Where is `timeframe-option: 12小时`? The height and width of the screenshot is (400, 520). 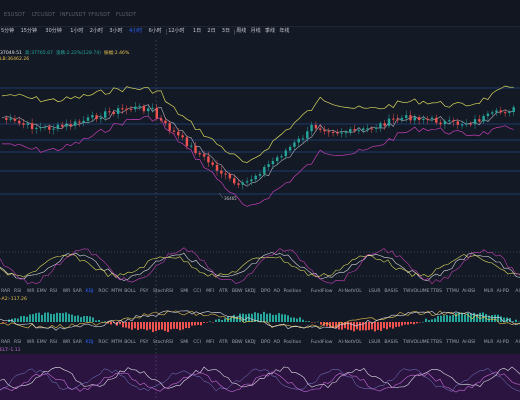
timeframe-option: 12小时 is located at coordinates (176, 31).